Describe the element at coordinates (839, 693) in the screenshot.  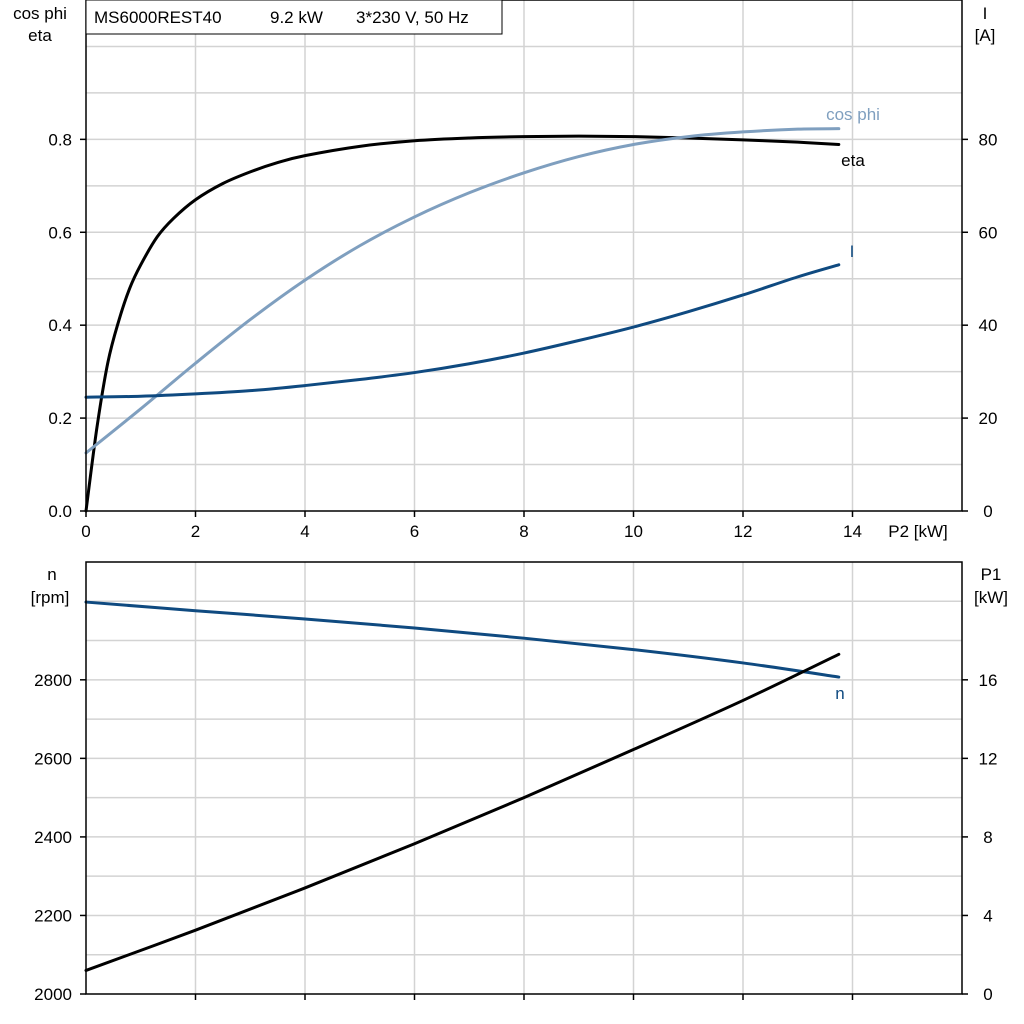
I see `speed-curve-label: n` at that location.